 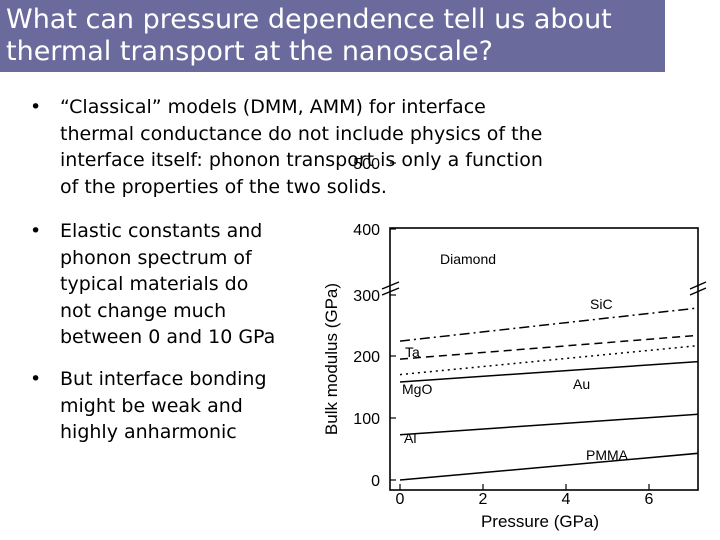 What do you see at coordinates (366, 164) in the screenshot?
I see `y-tick-label: 500` at bounding box center [366, 164].